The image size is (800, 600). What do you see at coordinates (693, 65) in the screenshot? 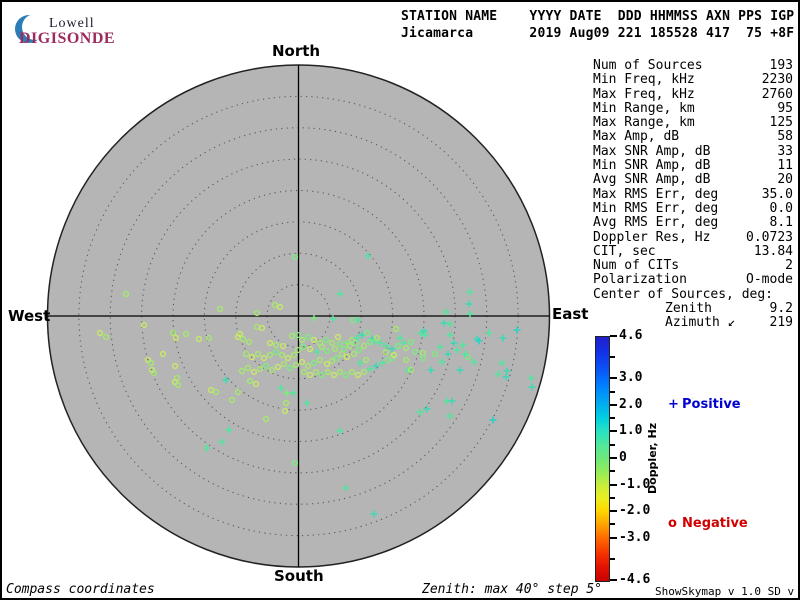
I see `stat-row: Num of Sources 193` at bounding box center [693, 65].